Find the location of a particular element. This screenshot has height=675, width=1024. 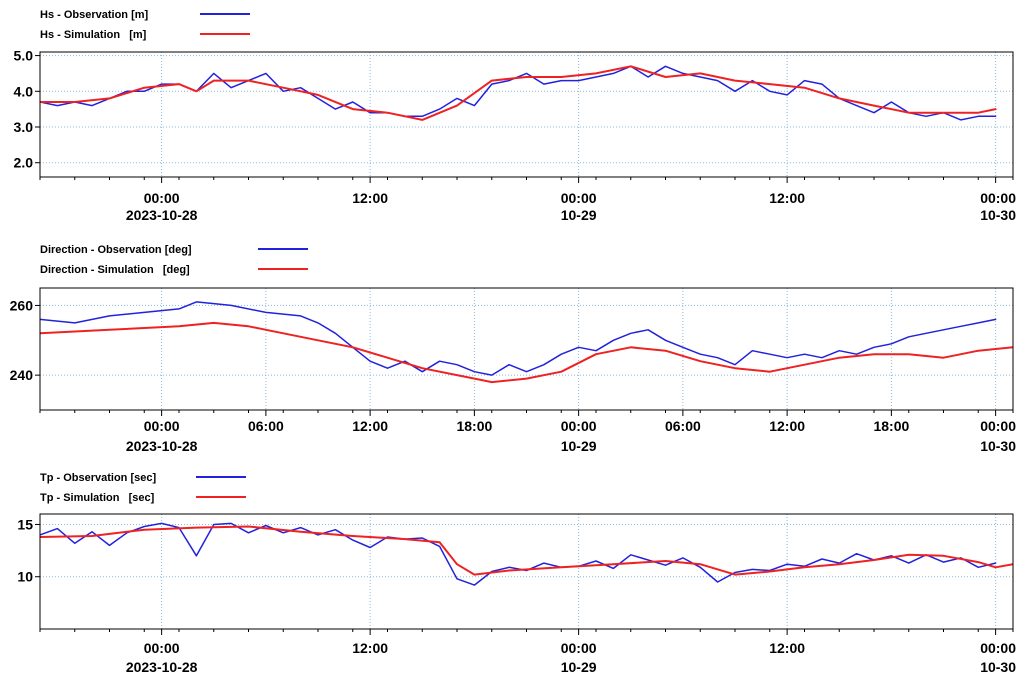

direction-series-observation-line is located at coordinates (518, 338).